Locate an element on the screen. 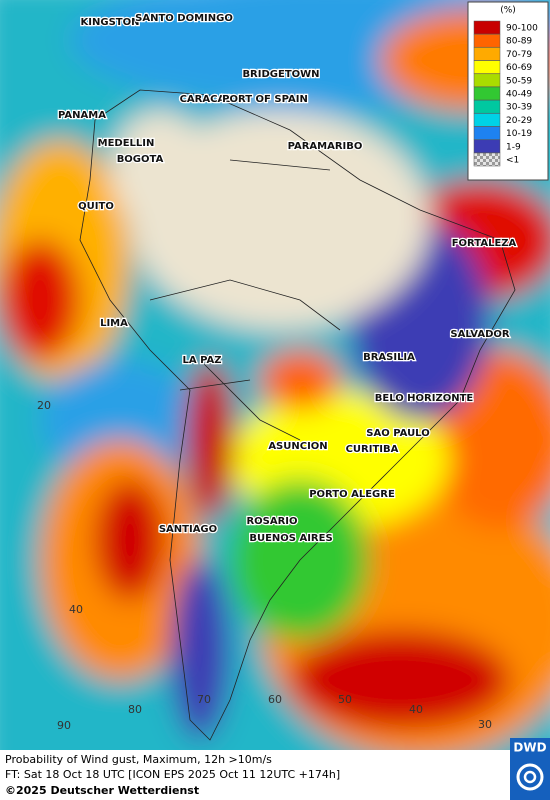 This screenshot has height=800, width=550. city-label: LIMA is located at coordinates (114, 323).